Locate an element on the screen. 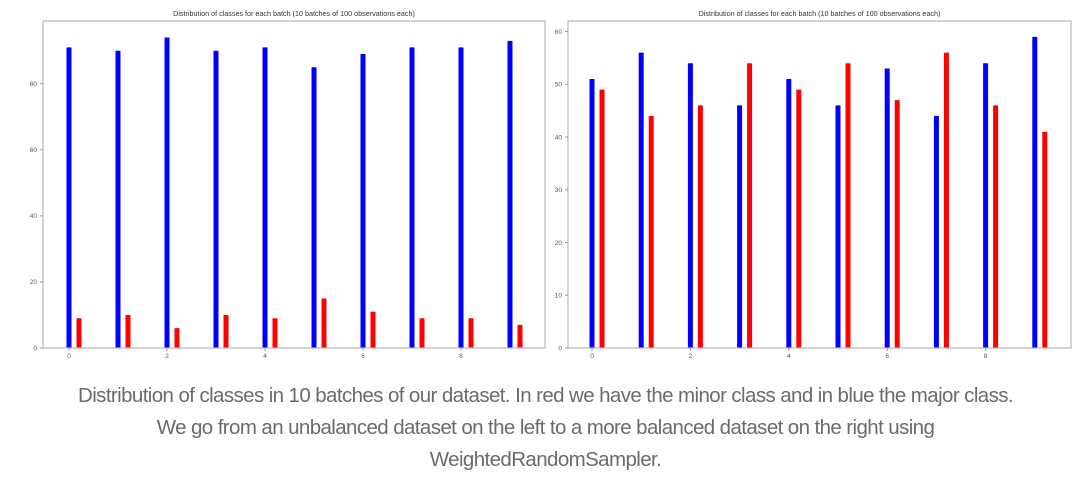  caption-line-3: WeightedRandomSampler. is located at coordinates (545, 459).